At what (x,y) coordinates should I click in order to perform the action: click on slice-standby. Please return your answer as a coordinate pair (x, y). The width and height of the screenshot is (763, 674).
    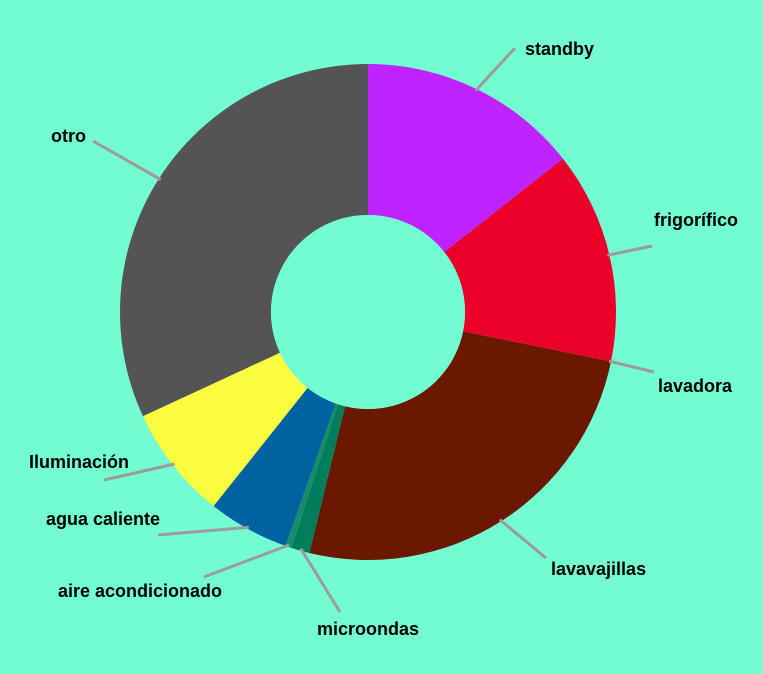
    Looking at the image, I should click on (465, 158).